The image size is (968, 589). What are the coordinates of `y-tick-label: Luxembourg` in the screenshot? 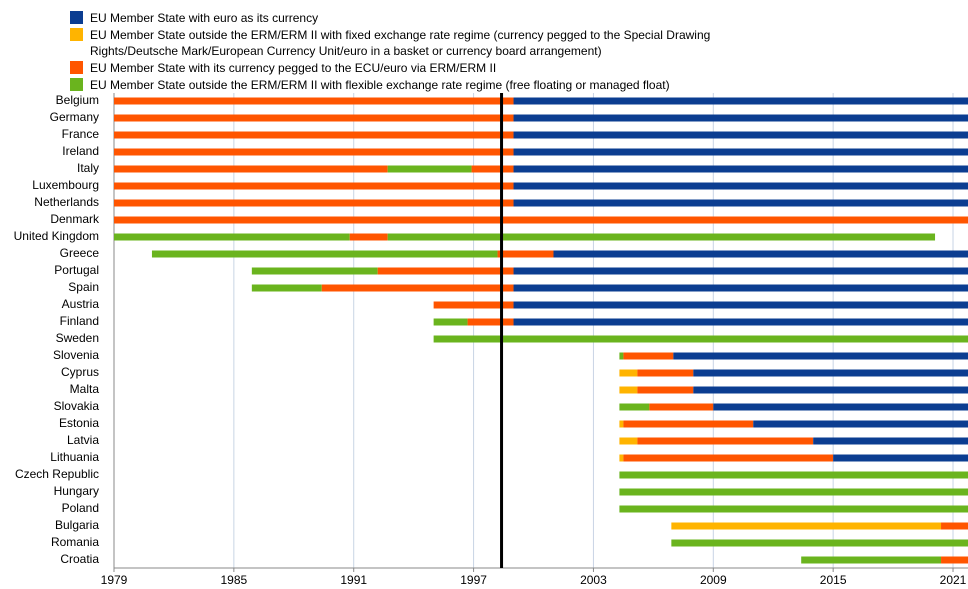 It's located at (65, 185).